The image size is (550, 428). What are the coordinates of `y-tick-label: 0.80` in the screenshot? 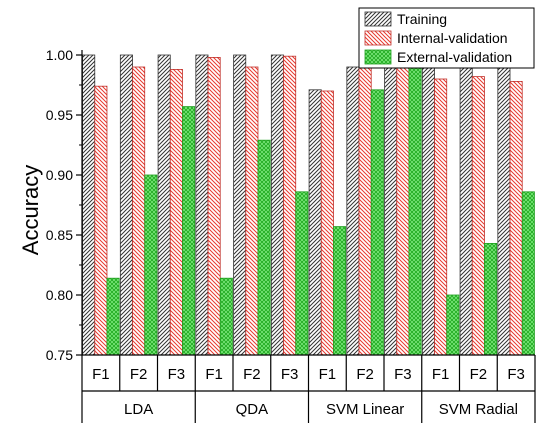 It's located at (59, 295).